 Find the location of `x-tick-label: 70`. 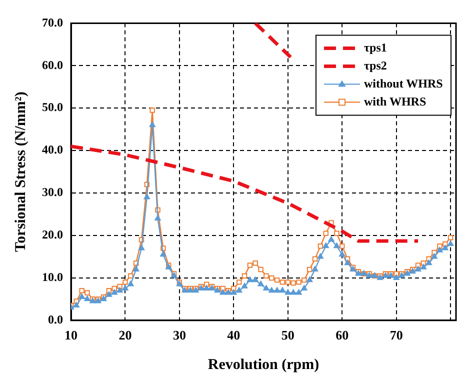

x-tick-label: 70 is located at coordinates (396, 335).